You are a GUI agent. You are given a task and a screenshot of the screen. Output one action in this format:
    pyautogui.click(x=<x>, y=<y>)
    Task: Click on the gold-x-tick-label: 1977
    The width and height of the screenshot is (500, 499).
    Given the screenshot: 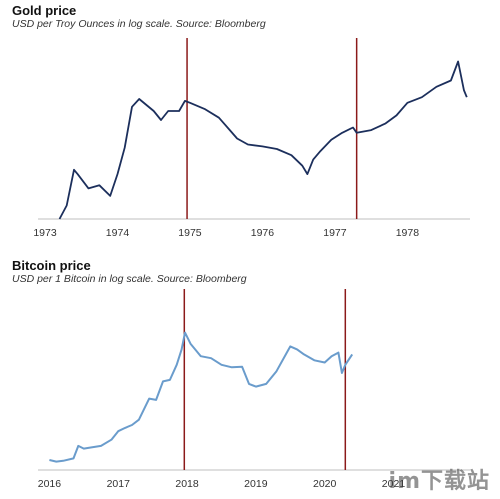 What is the action you would take?
    pyautogui.click(x=335, y=233)
    